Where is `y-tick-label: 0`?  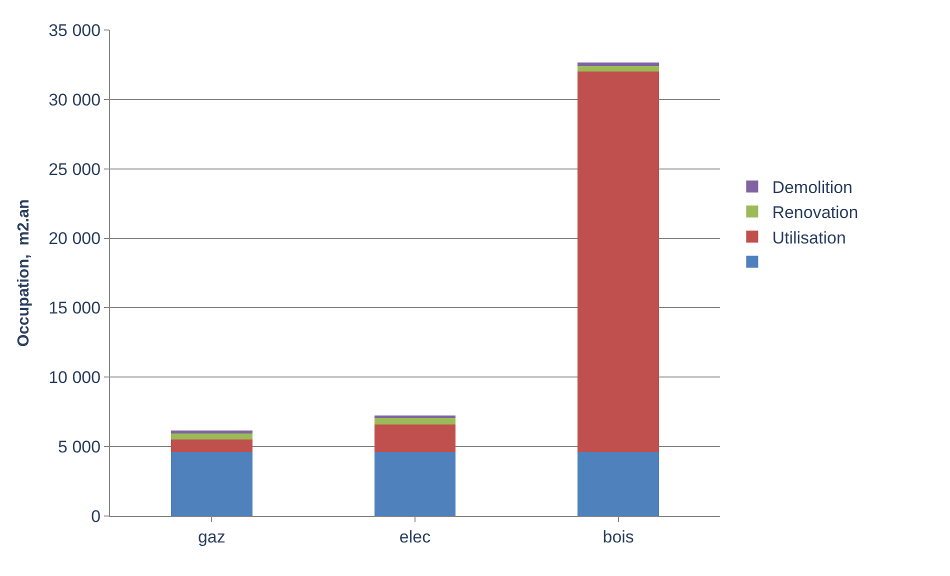 y-tick-label: 0 is located at coordinates (96, 516).